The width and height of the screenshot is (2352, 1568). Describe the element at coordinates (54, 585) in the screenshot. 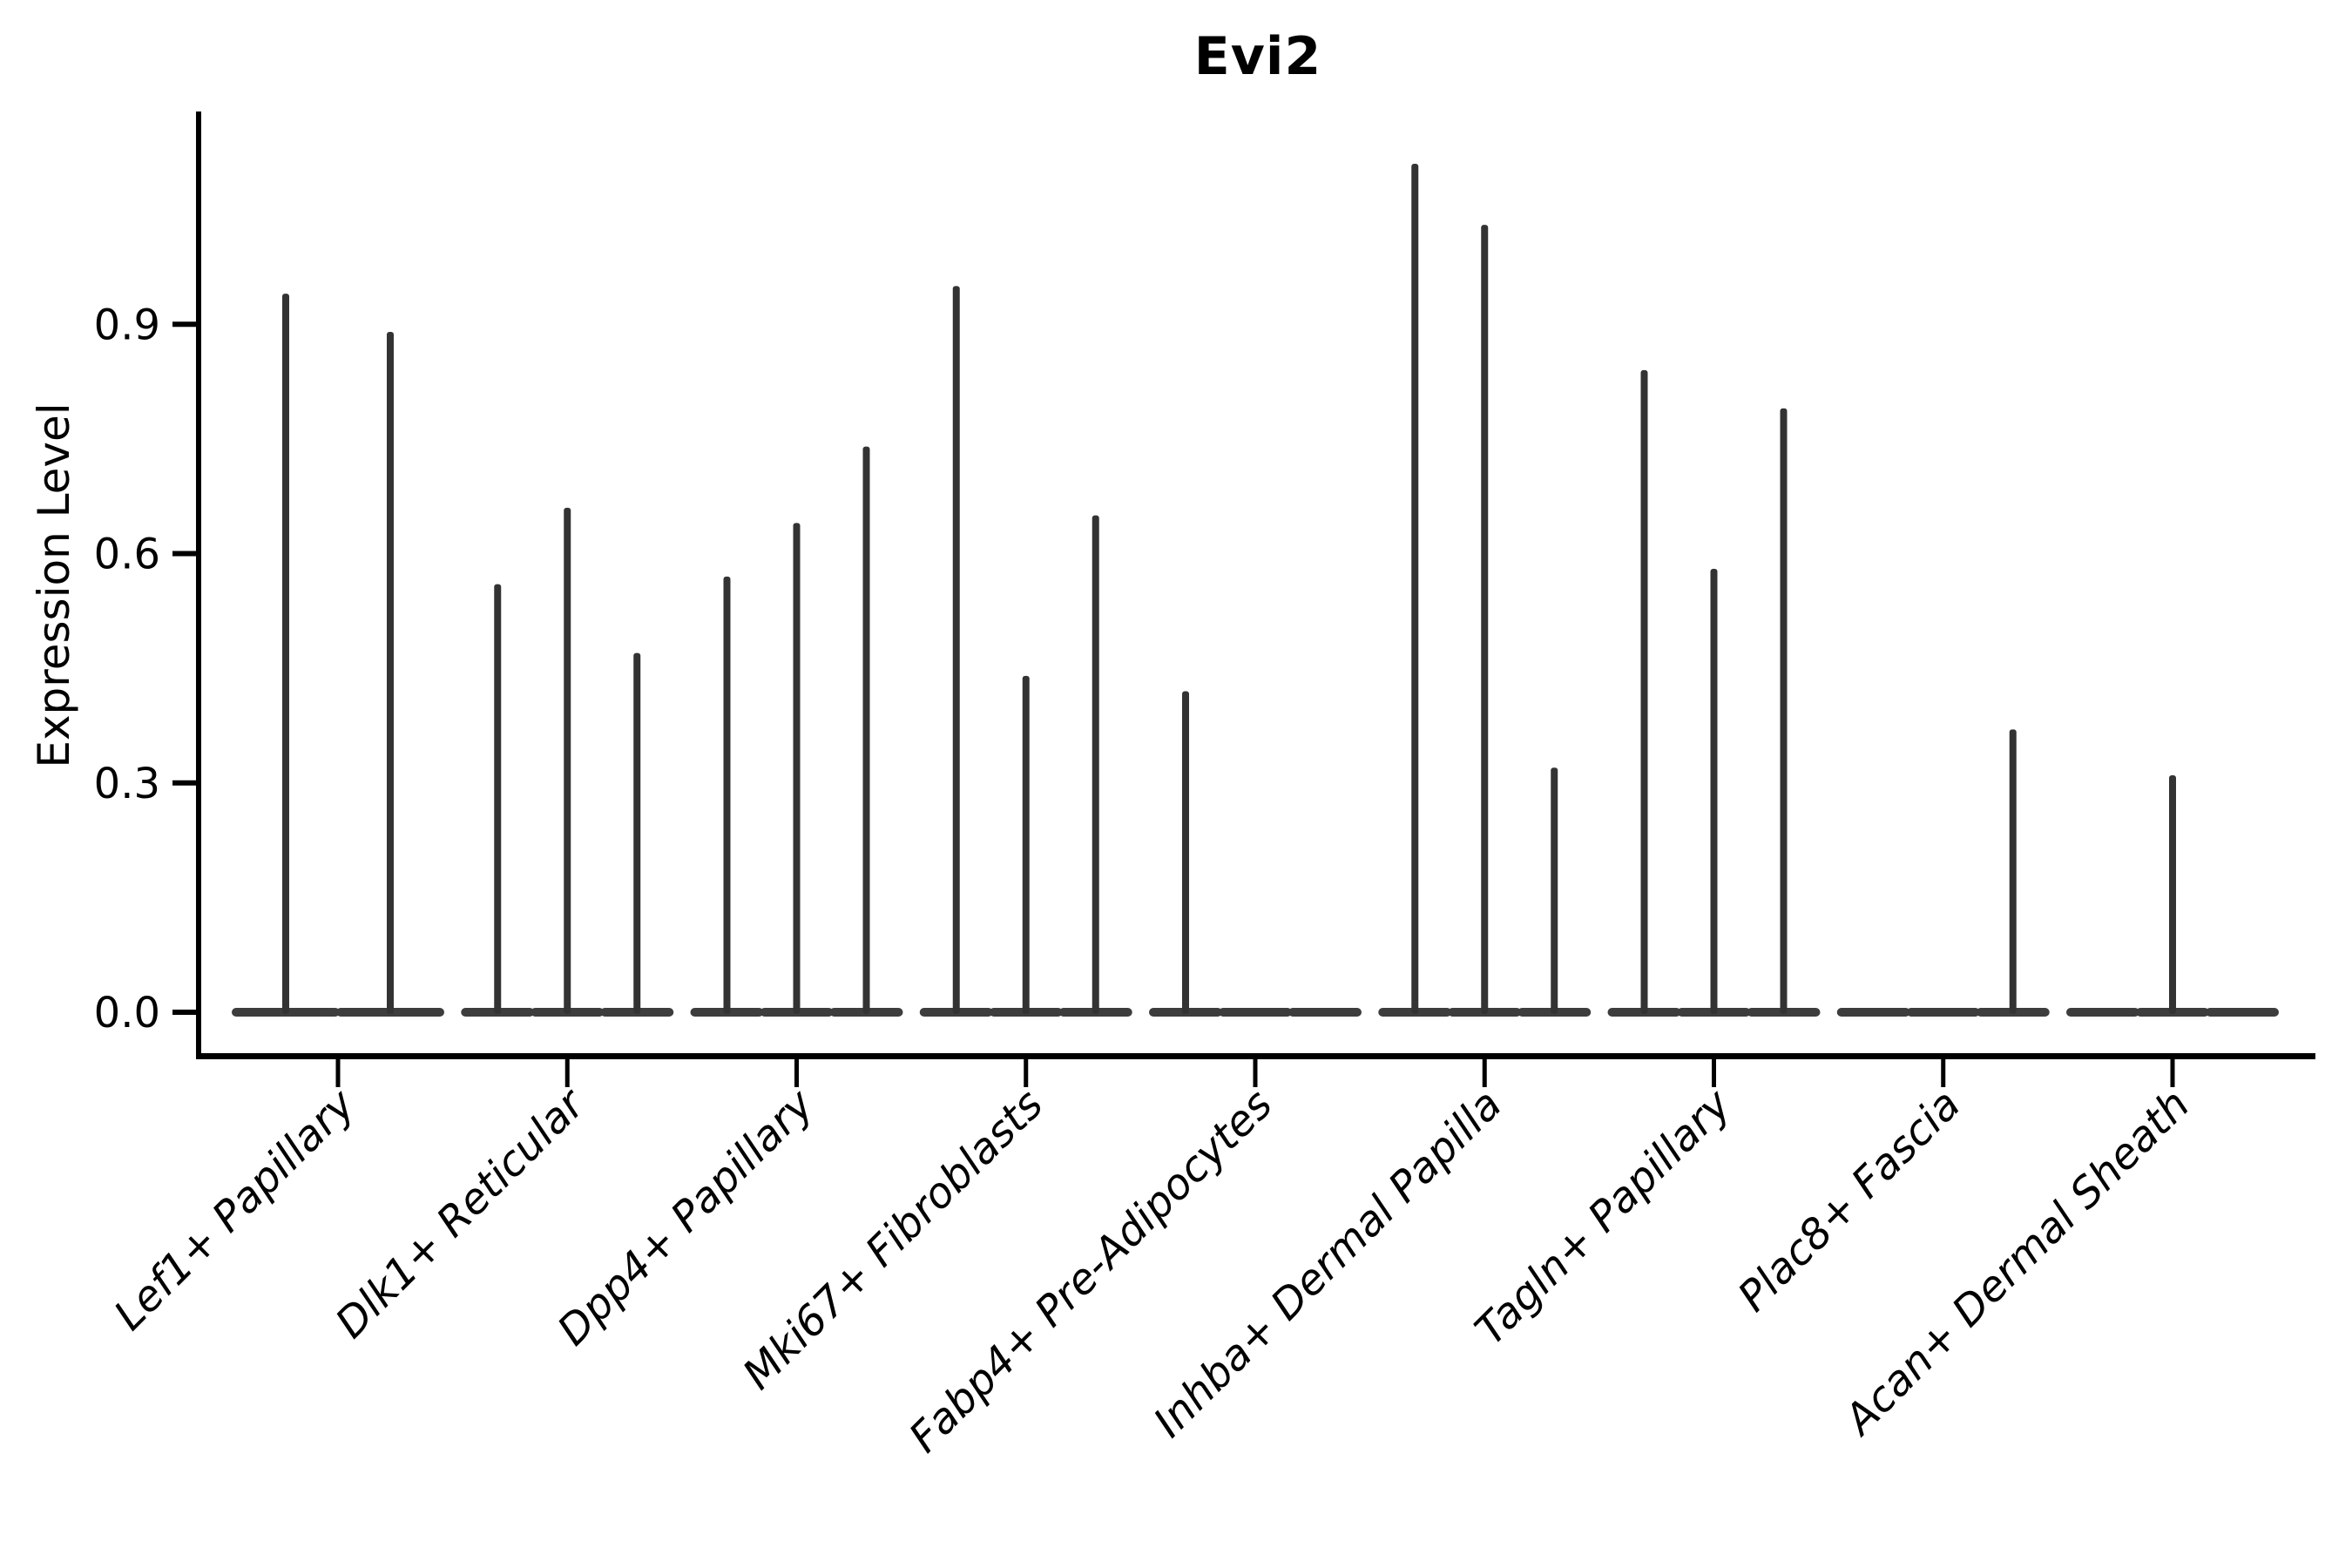

I see `y-axis-title: Expression Level` at that location.